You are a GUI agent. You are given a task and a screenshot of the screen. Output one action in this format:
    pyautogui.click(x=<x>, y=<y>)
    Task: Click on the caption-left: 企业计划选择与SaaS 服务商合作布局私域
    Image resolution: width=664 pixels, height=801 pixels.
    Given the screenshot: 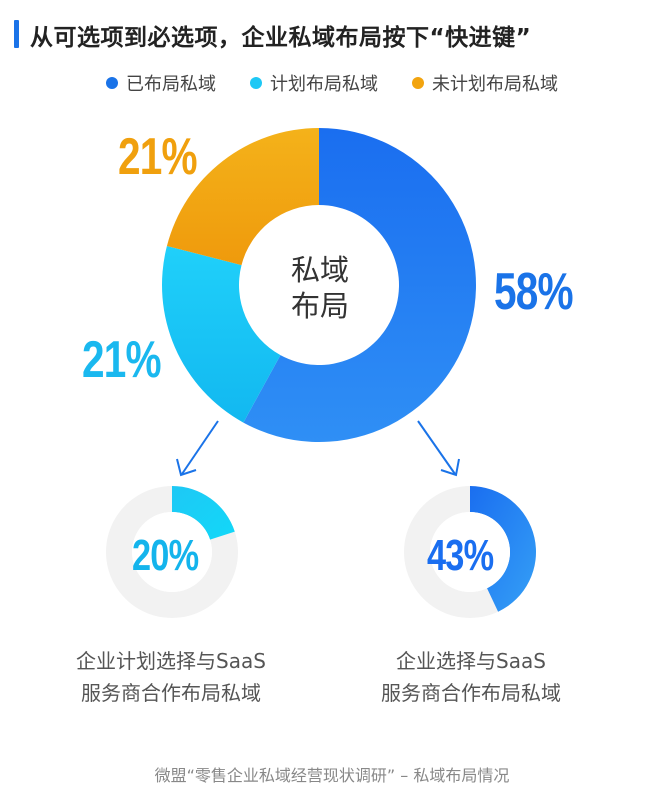 What is the action you would take?
    pyautogui.click(x=171, y=677)
    